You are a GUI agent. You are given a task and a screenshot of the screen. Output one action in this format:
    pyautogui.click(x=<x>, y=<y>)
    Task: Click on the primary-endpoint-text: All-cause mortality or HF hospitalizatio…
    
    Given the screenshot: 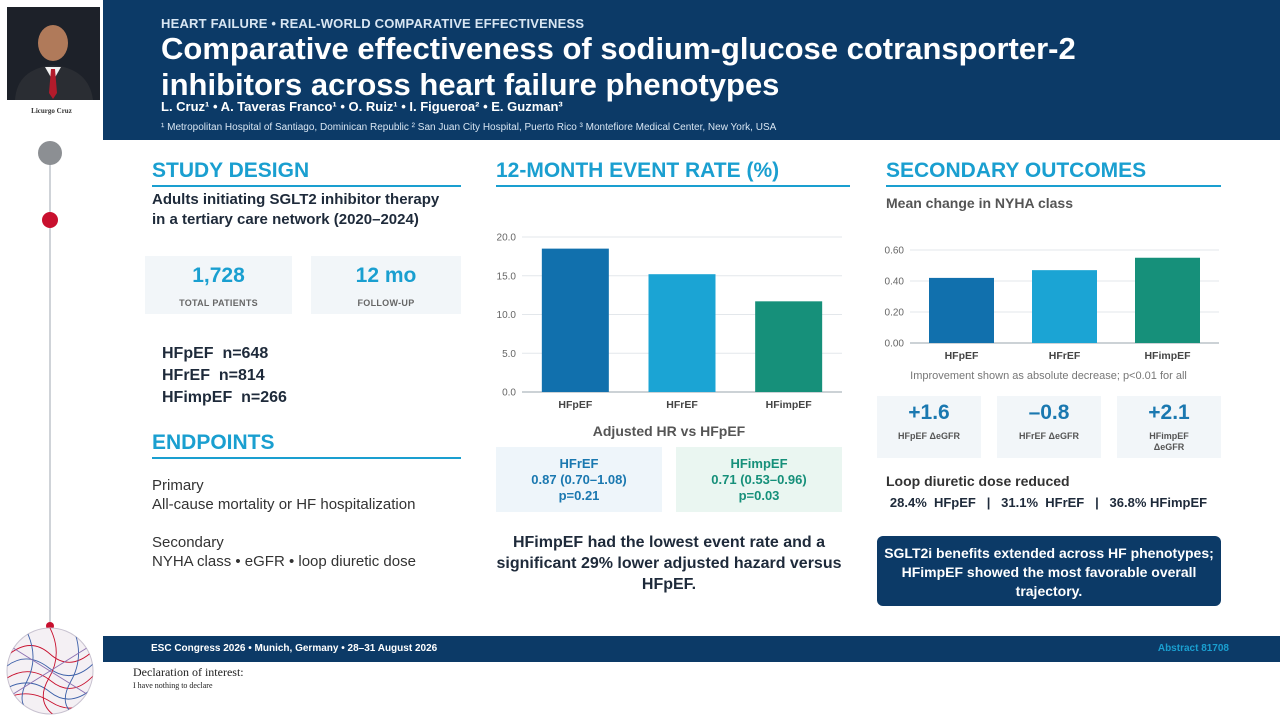 What is the action you would take?
    pyautogui.click(x=284, y=504)
    